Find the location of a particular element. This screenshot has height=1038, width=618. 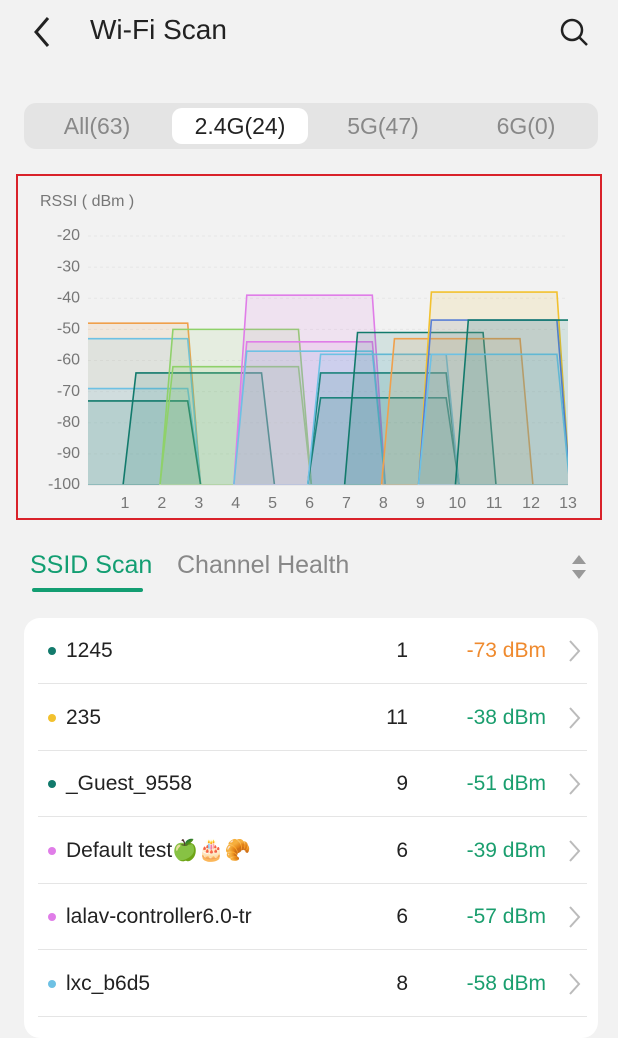

ssid-row: _Guest_9558 9 -51 dBm is located at coordinates (312, 784).